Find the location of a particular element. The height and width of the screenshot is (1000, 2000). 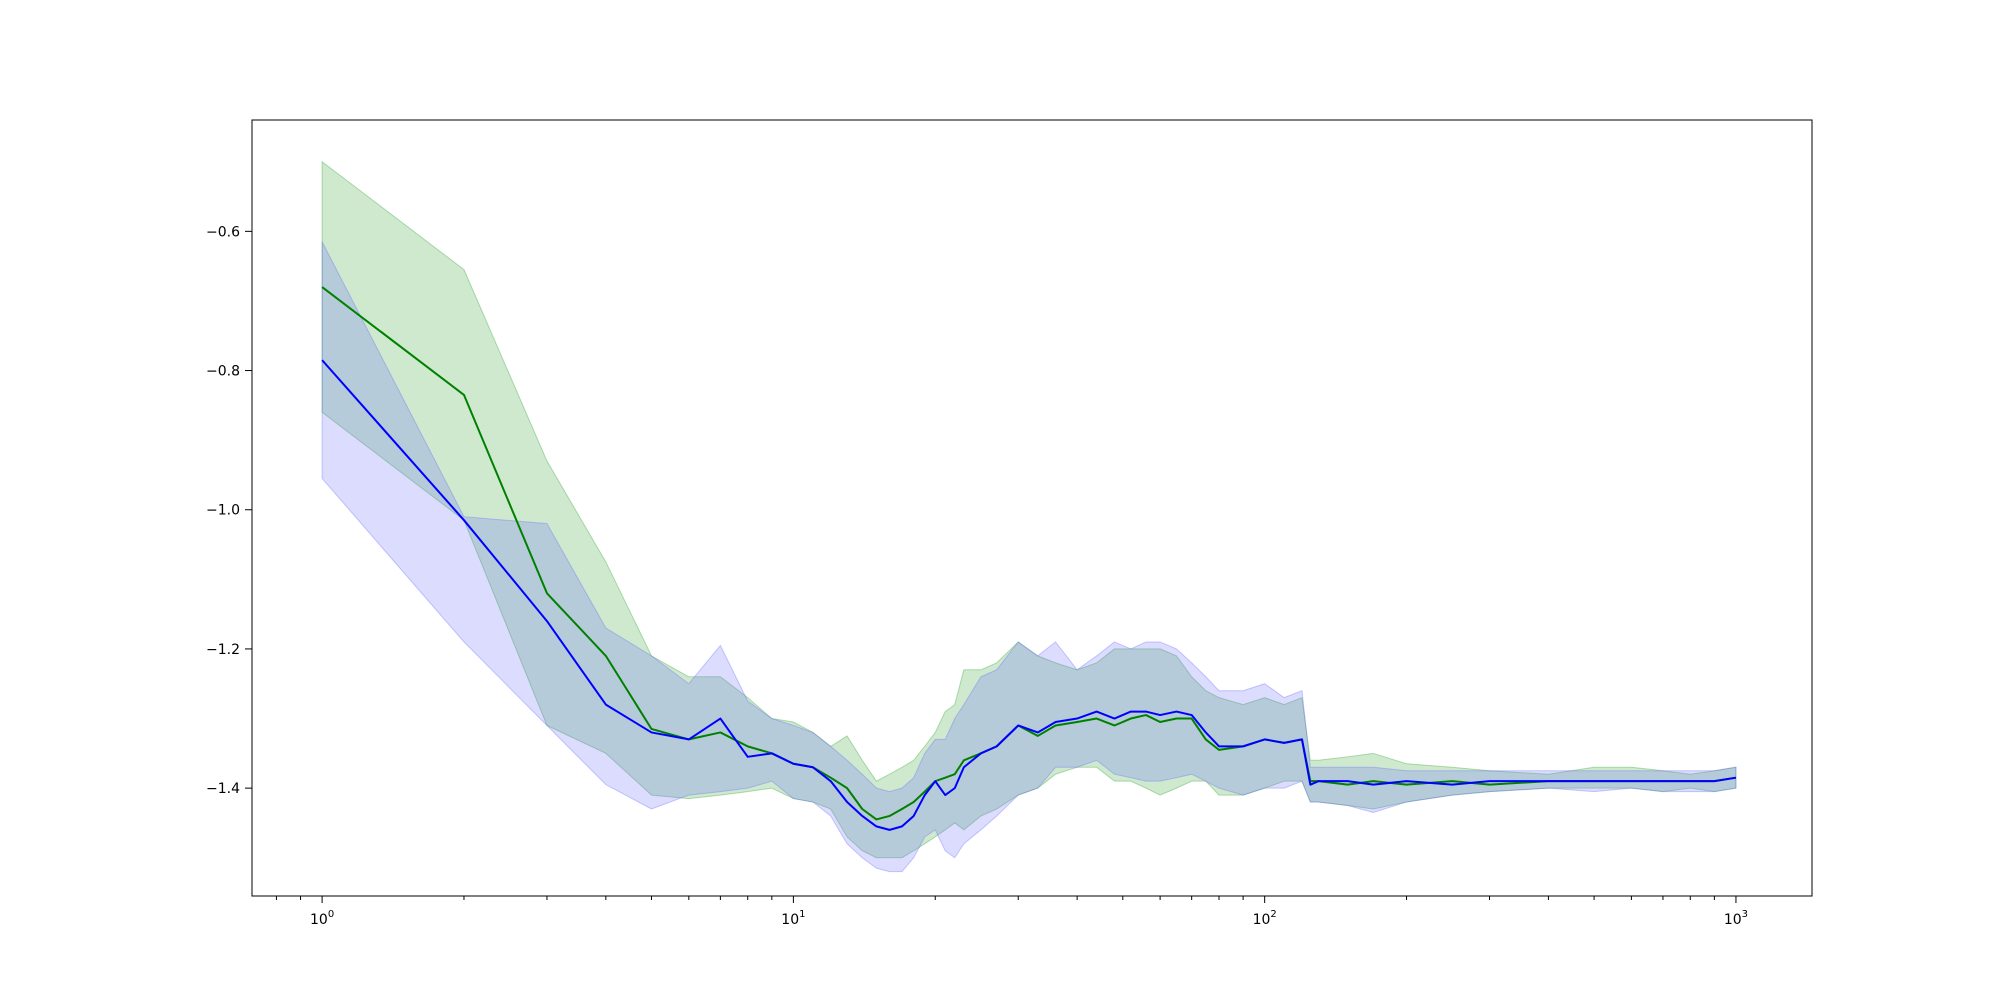

x-axis: 10⁰ 10¹ 10² 10³ is located at coordinates (1011, 912).